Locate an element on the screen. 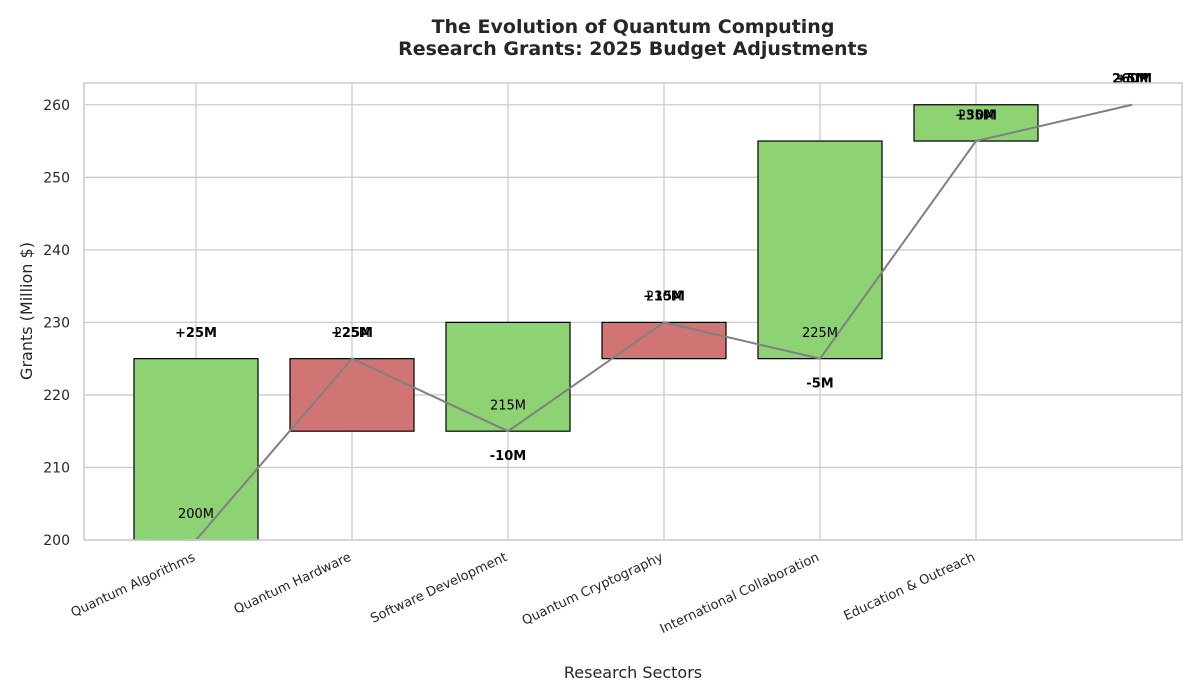 This screenshot has width=1200, height=700. value-label: 200M is located at coordinates (196, 514).